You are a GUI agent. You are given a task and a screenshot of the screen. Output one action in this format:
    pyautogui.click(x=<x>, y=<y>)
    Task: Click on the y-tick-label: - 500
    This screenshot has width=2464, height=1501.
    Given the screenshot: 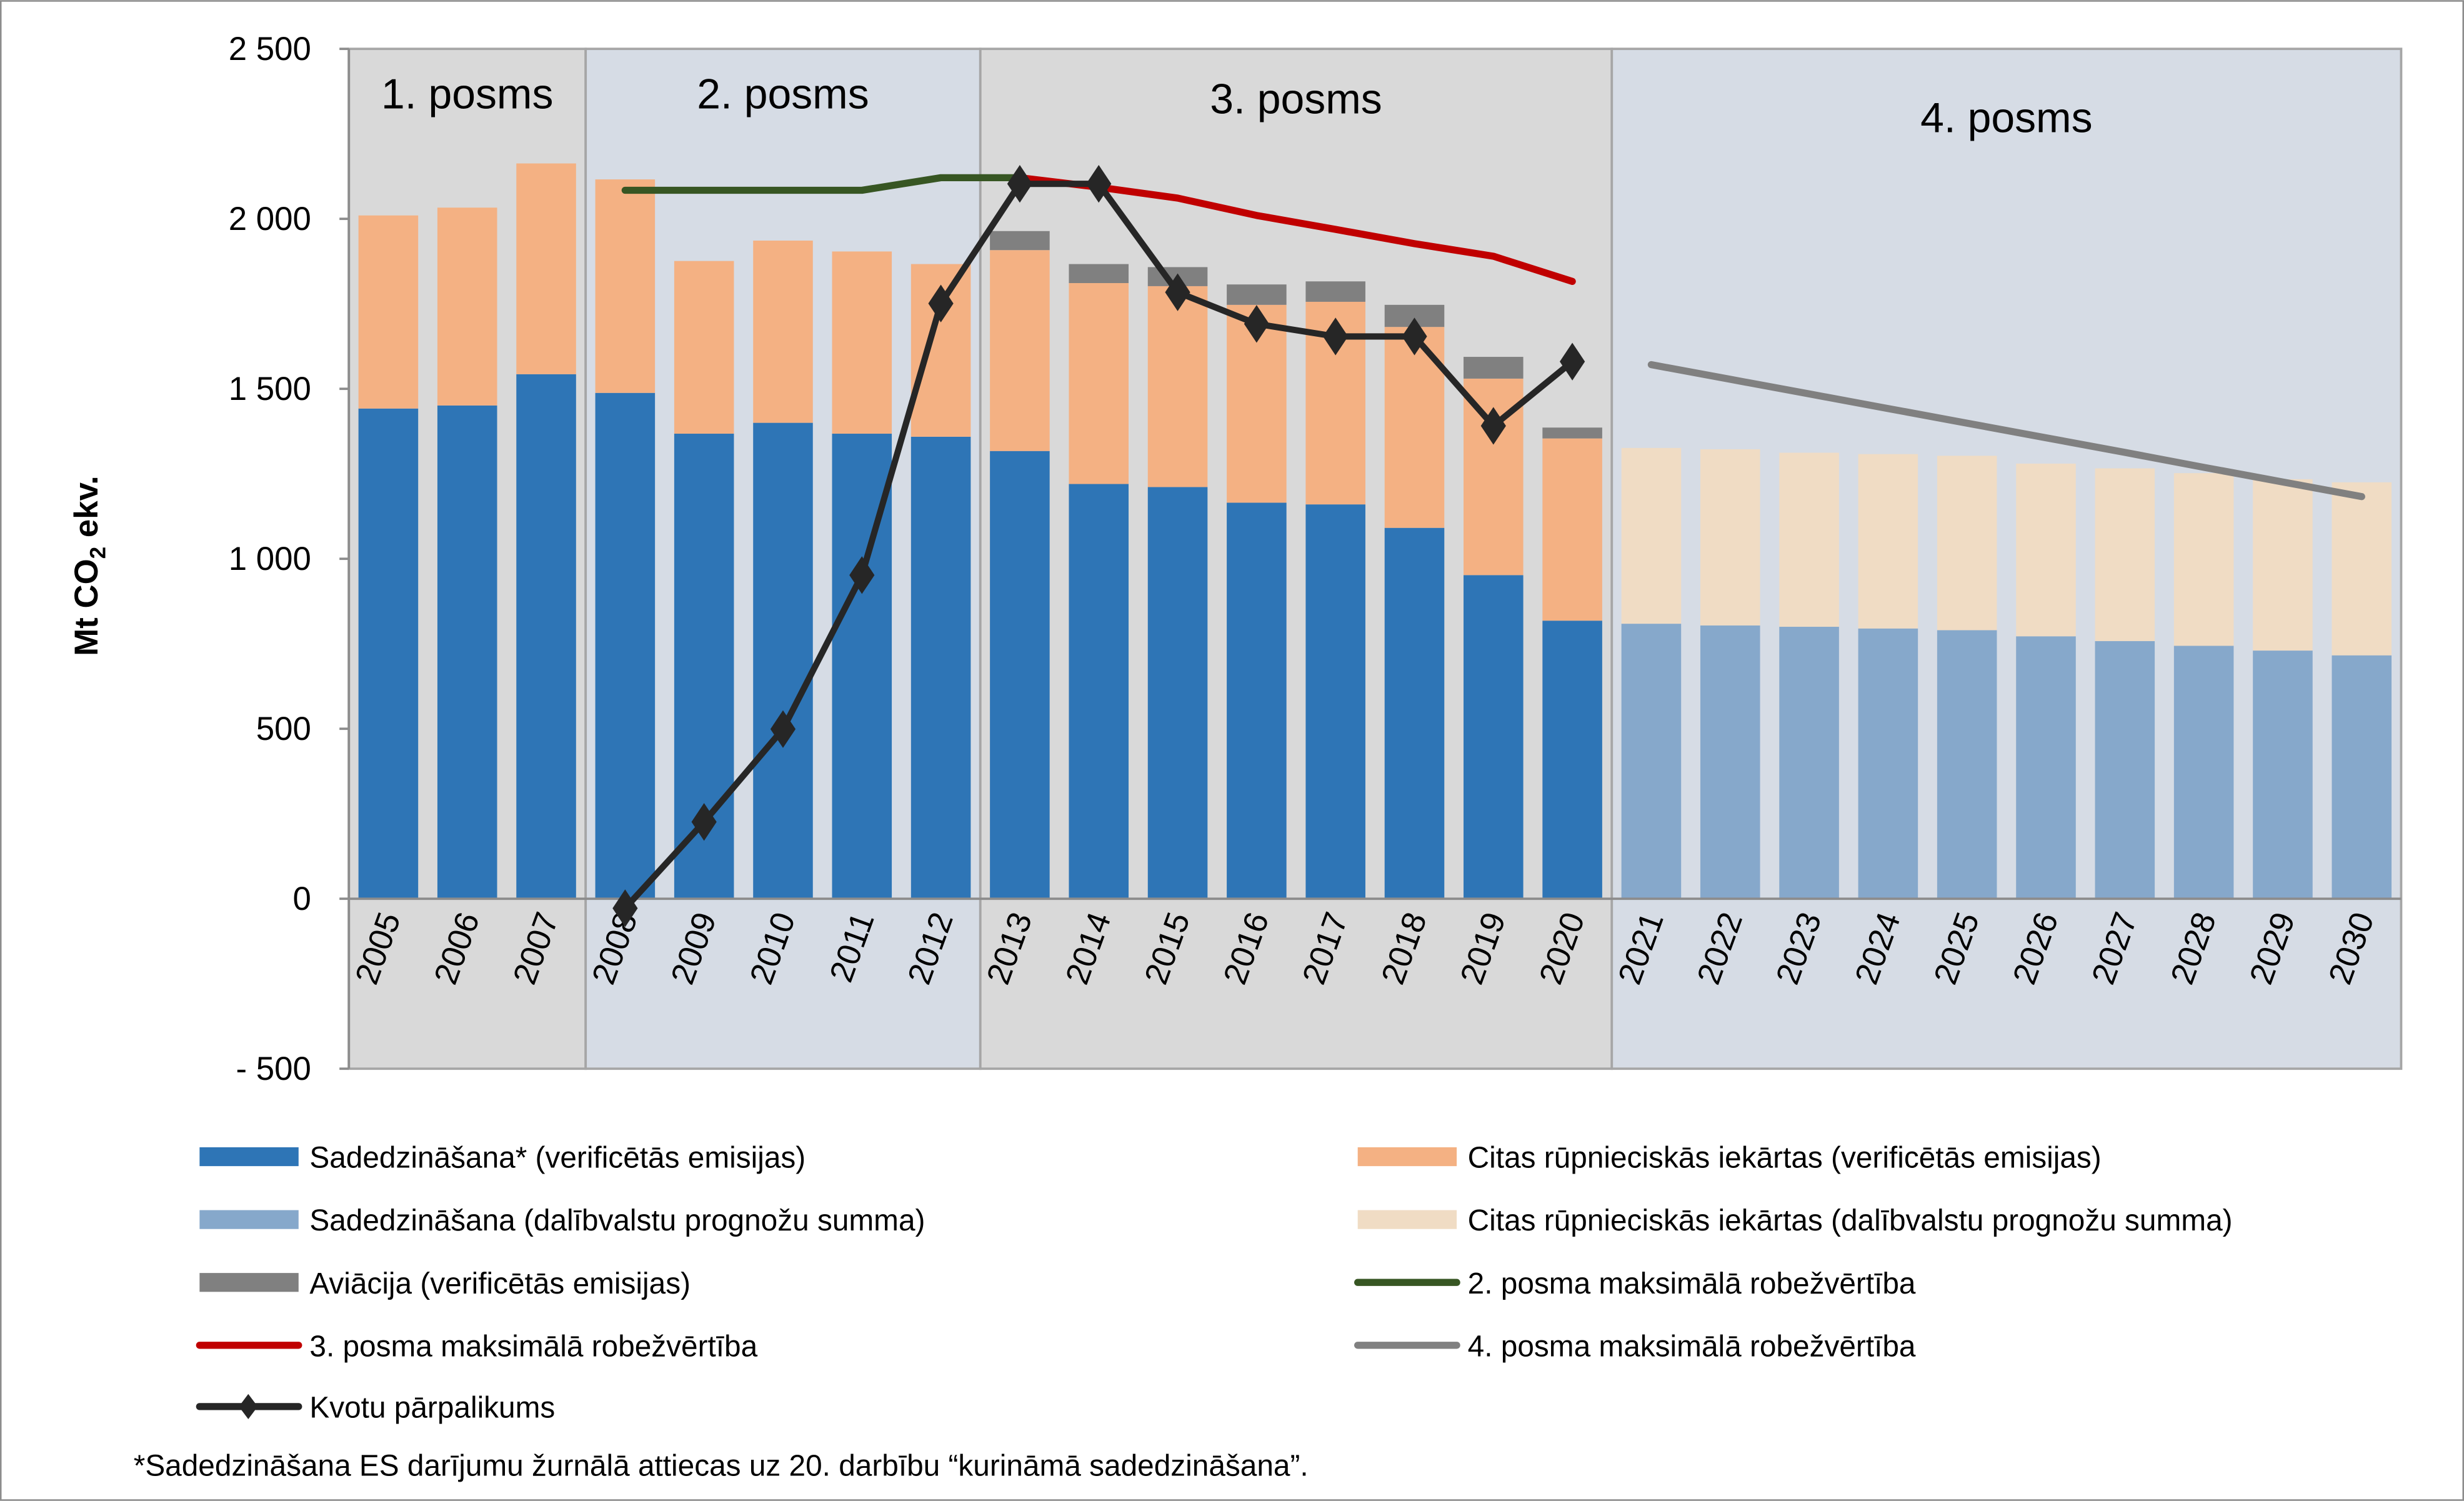 What is the action you would take?
    pyautogui.click(x=273, y=1068)
    